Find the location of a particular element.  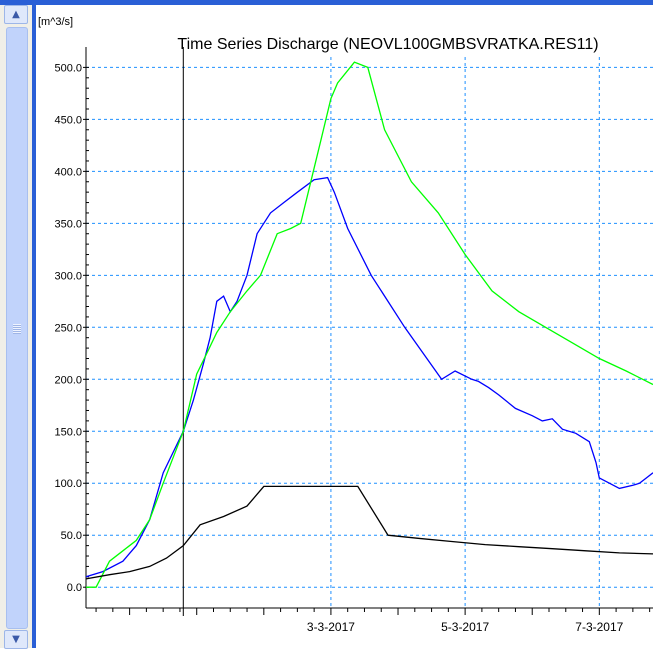

arrow-up-icon: ▲ is located at coordinates (16, 14).